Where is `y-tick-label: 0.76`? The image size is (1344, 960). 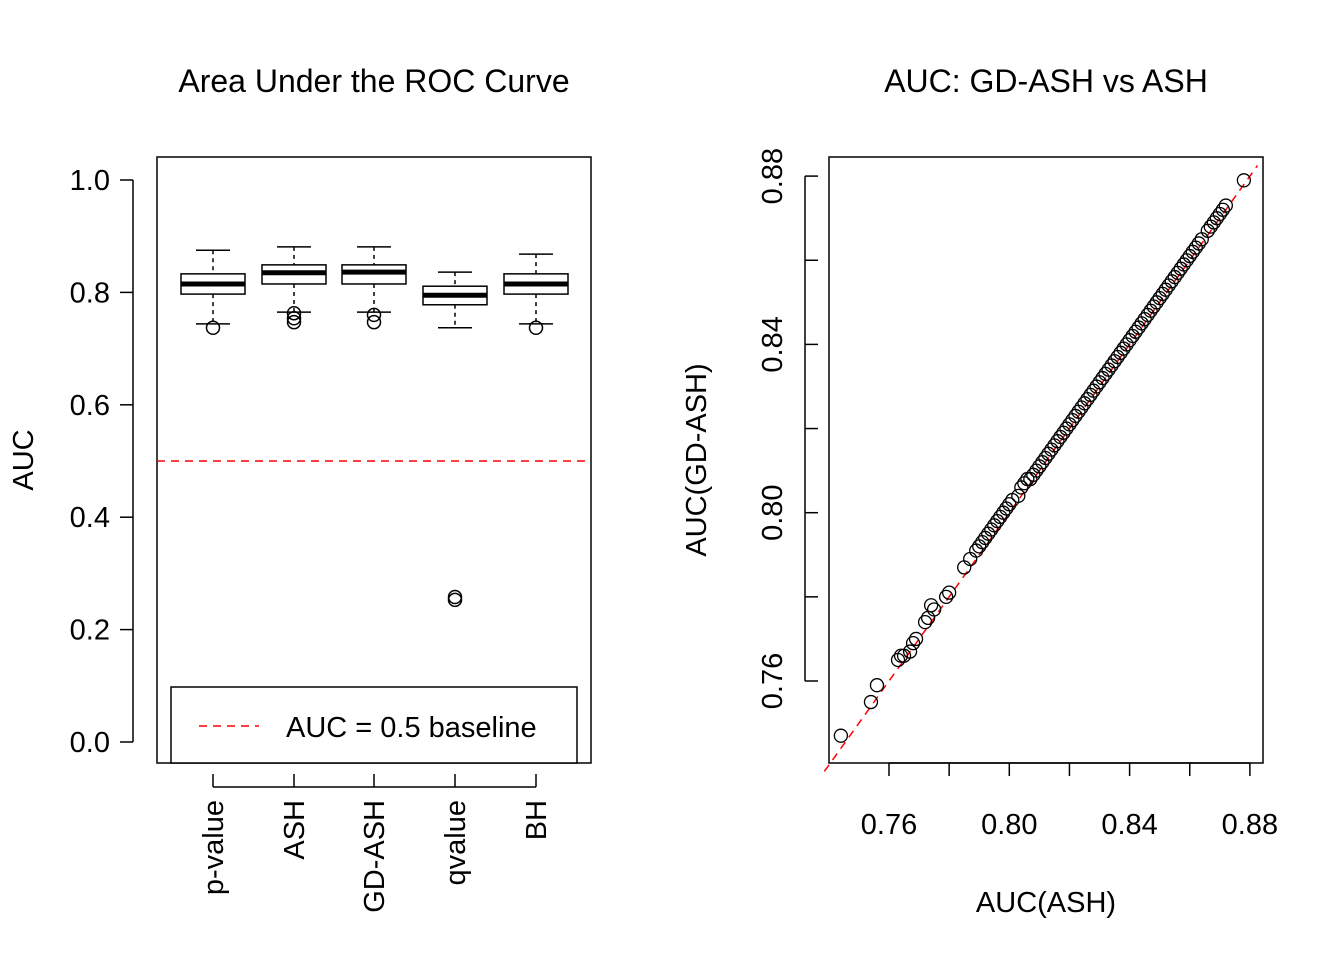
y-tick-label: 0.76 is located at coordinates (773, 681).